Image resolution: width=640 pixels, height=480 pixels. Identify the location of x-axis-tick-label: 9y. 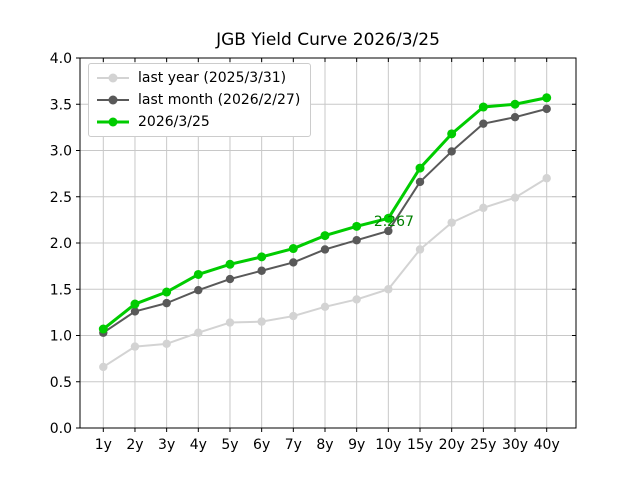
(356, 445).